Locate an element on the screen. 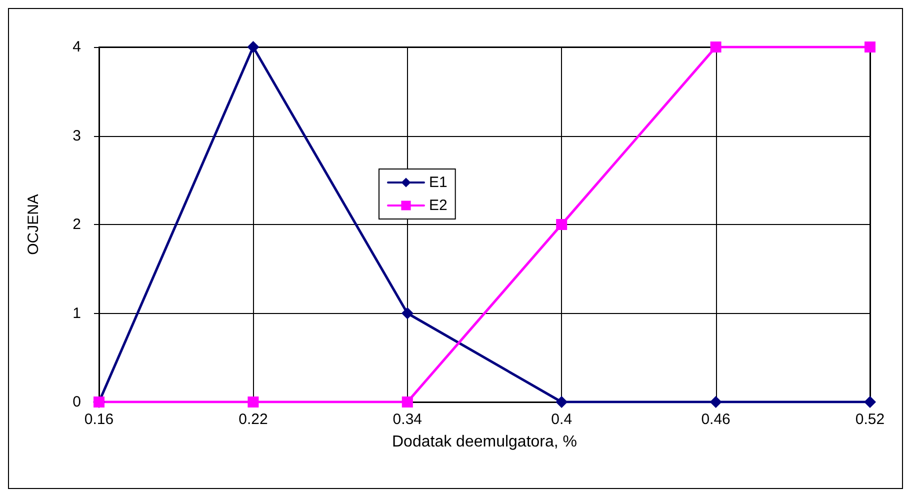 The width and height of the screenshot is (913, 499). x-tick-label: 0.22 is located at coordinates (253, 419).